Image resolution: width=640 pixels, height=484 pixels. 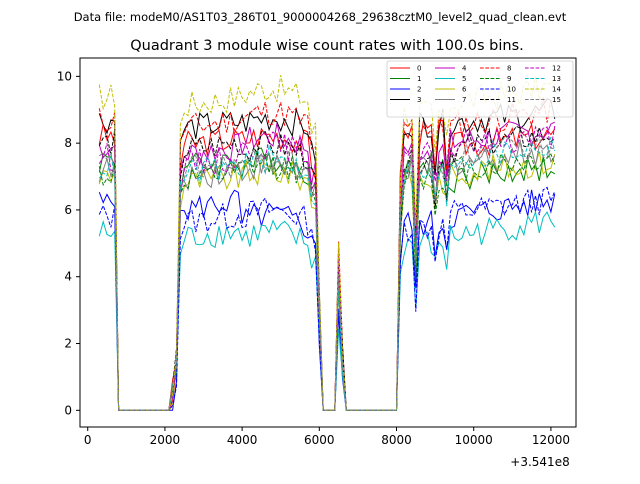 What do you see at coordinates (68, 143) in the screenshot?
I see `y-tick-label: 8` at bounding box center [68, 143].